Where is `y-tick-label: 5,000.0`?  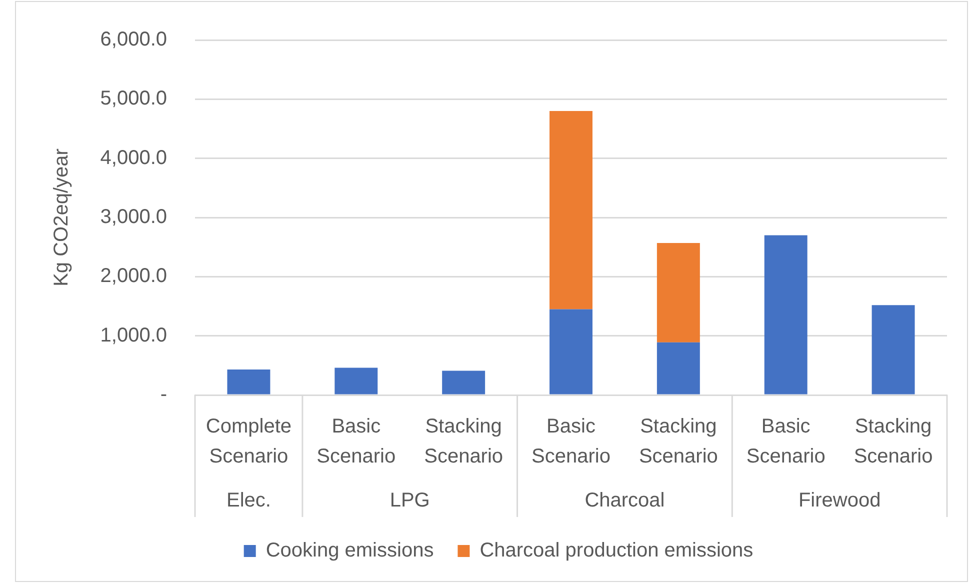
y-tick-label: 5,000.0 is located at coordinates (133, 99).